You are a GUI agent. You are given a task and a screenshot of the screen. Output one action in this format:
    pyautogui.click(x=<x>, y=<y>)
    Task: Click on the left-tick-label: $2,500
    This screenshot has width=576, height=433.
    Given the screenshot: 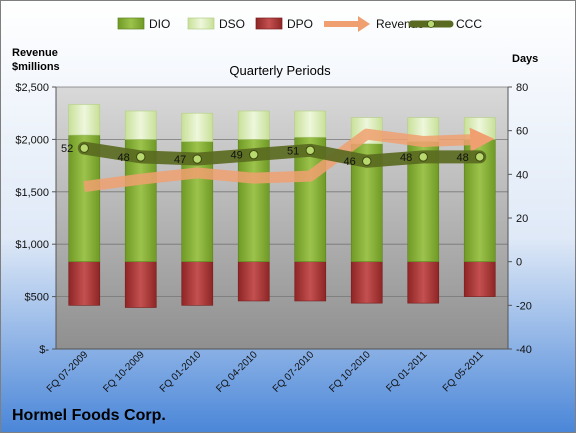 What is the action you would take?
    pyautogui.click(x=32, y=88)
    